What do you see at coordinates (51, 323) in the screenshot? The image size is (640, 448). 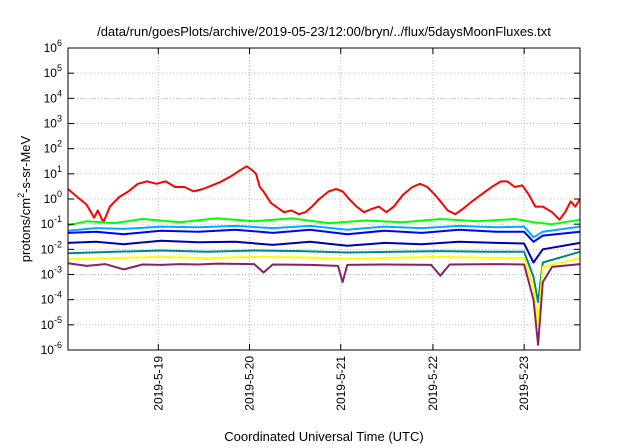 I see `y-tick-label: 10⁻⁵` at bounding box center [51, 323].